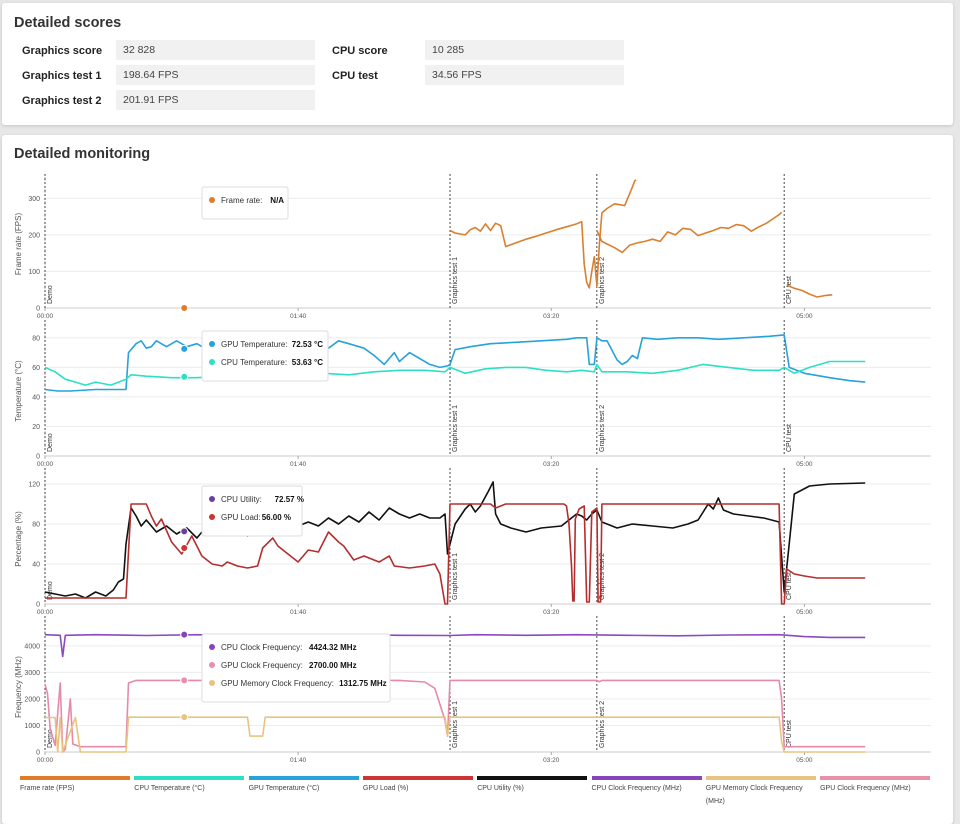 This screenshot has height=824, width=960. What do you see at coordinates (500, 788) in the screenshot?
I see `legend-label: CPU Utility (%)` at bounding box center [500, 788].